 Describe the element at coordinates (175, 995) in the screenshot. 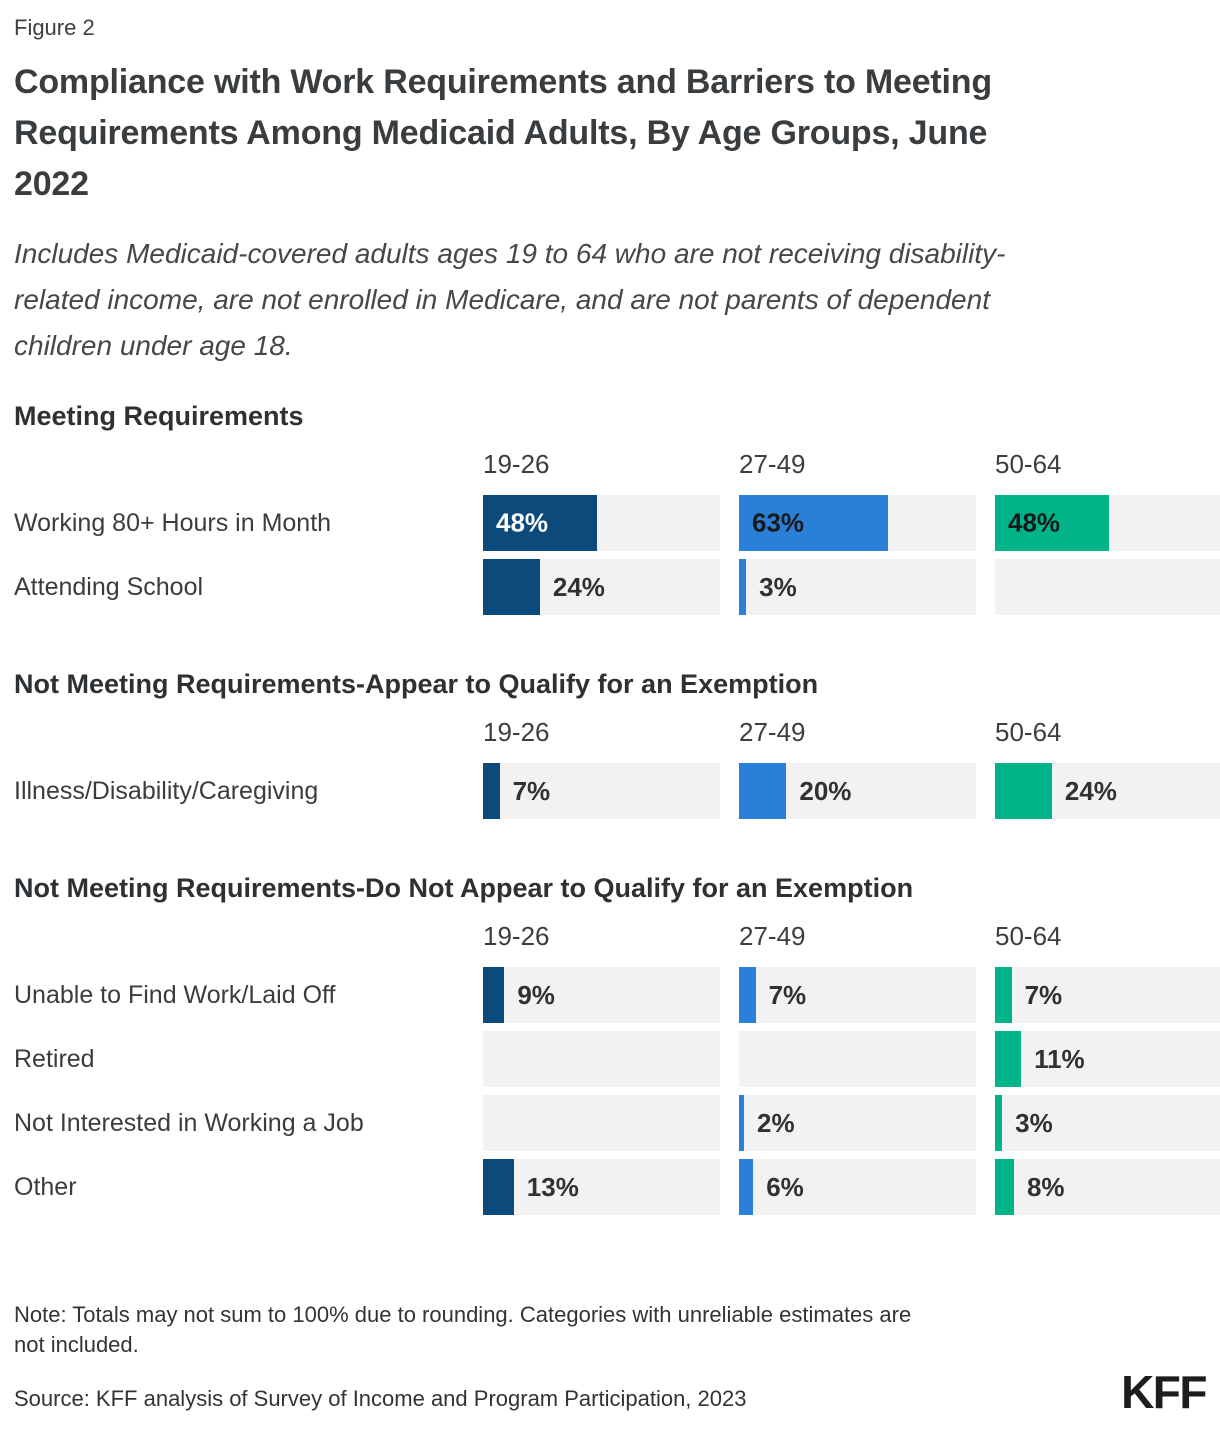

I see `category-label: Unable to Find Work/Laid Off` at that location.